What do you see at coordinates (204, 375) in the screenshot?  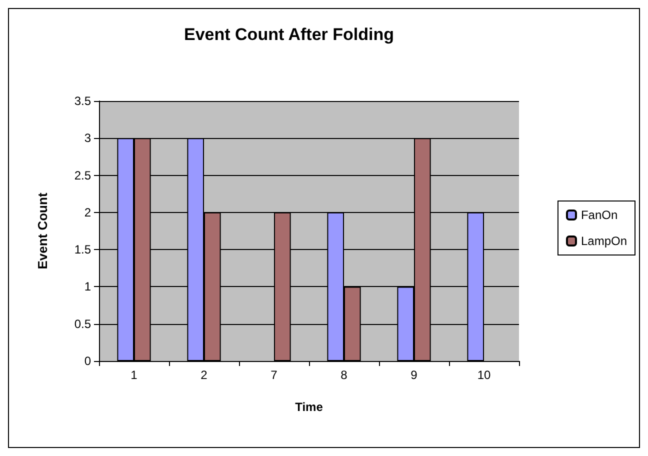 I see `x-tick-label: 2` at bounding box center [204, 375].